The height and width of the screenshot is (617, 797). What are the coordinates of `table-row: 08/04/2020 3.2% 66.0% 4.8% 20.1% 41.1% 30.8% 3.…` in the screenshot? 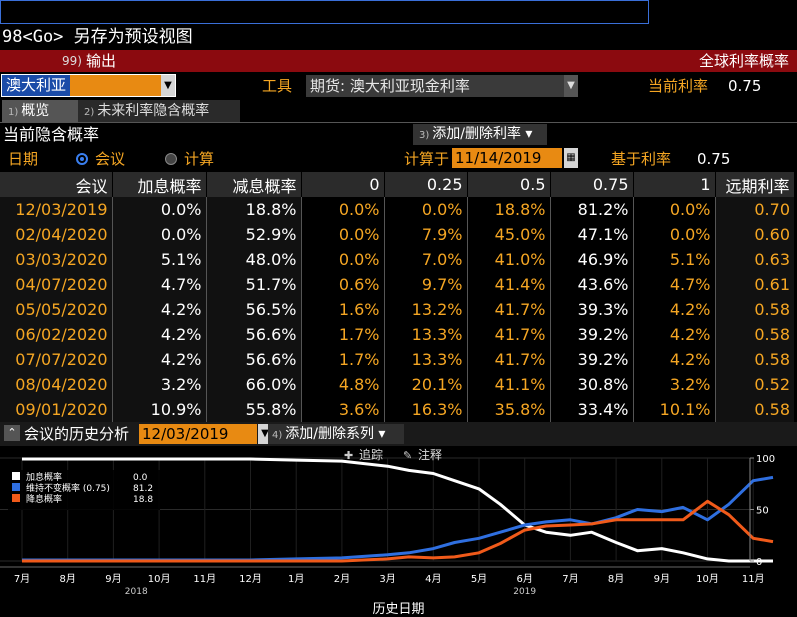 It's located at (397, 384).